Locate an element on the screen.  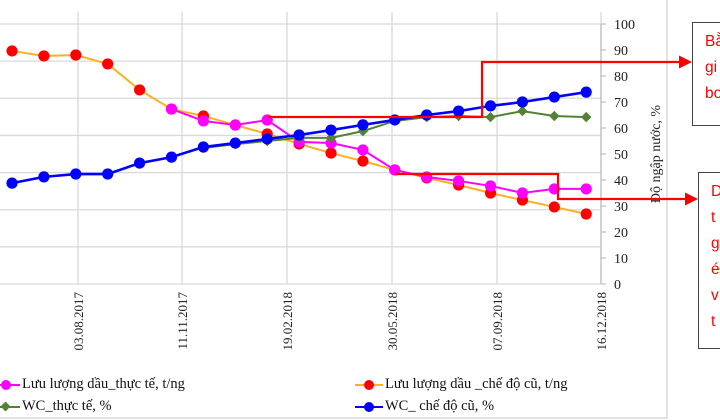
legend-item-oil-old: Lưu lượng dầu _chế độ cũ, t/ng is located at coordinates (461, 384).